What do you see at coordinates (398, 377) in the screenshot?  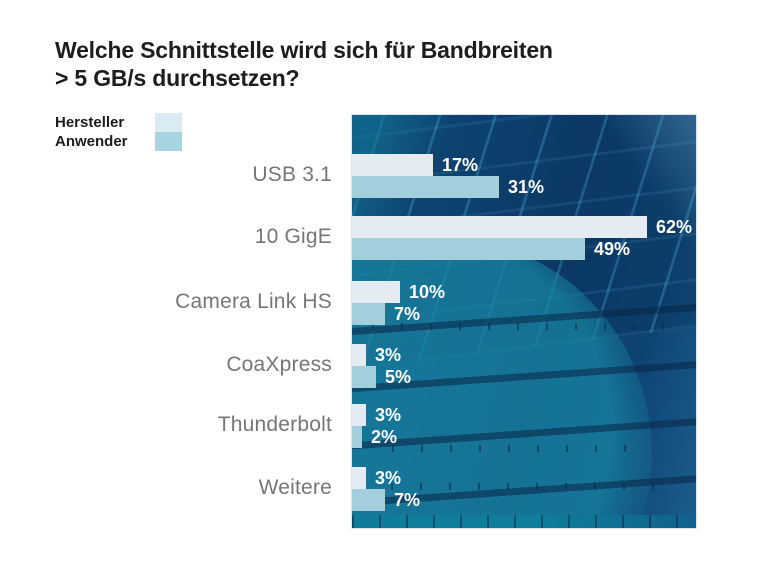 I see `bar-value-label: 5%` at bounding box center [398, 377].